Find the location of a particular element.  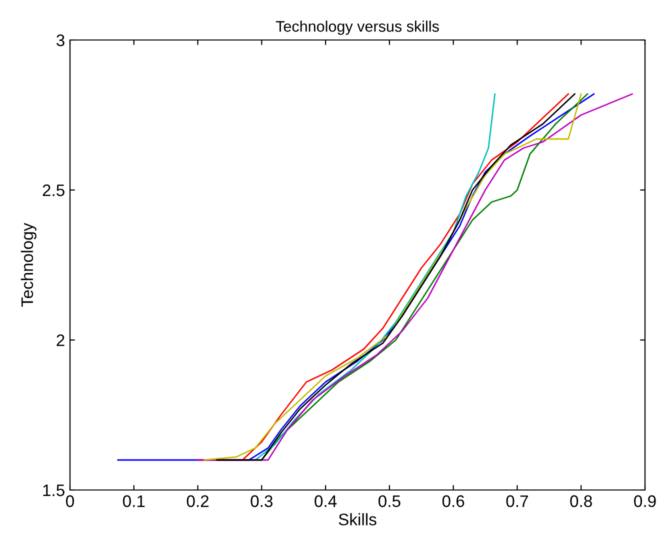

x-tick-label: 0.5 is located at coordinates (389, 501).